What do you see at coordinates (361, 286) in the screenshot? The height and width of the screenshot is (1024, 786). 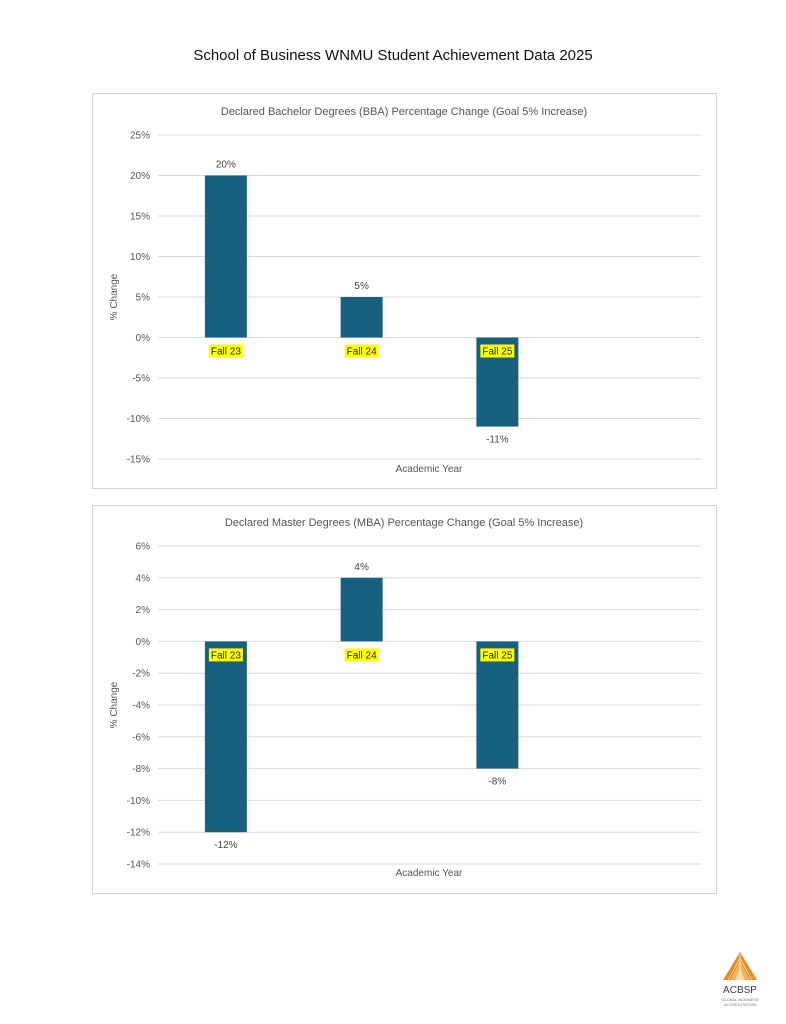 I see `bba-data-label-2: 5%` at bounding box center [361, 286].